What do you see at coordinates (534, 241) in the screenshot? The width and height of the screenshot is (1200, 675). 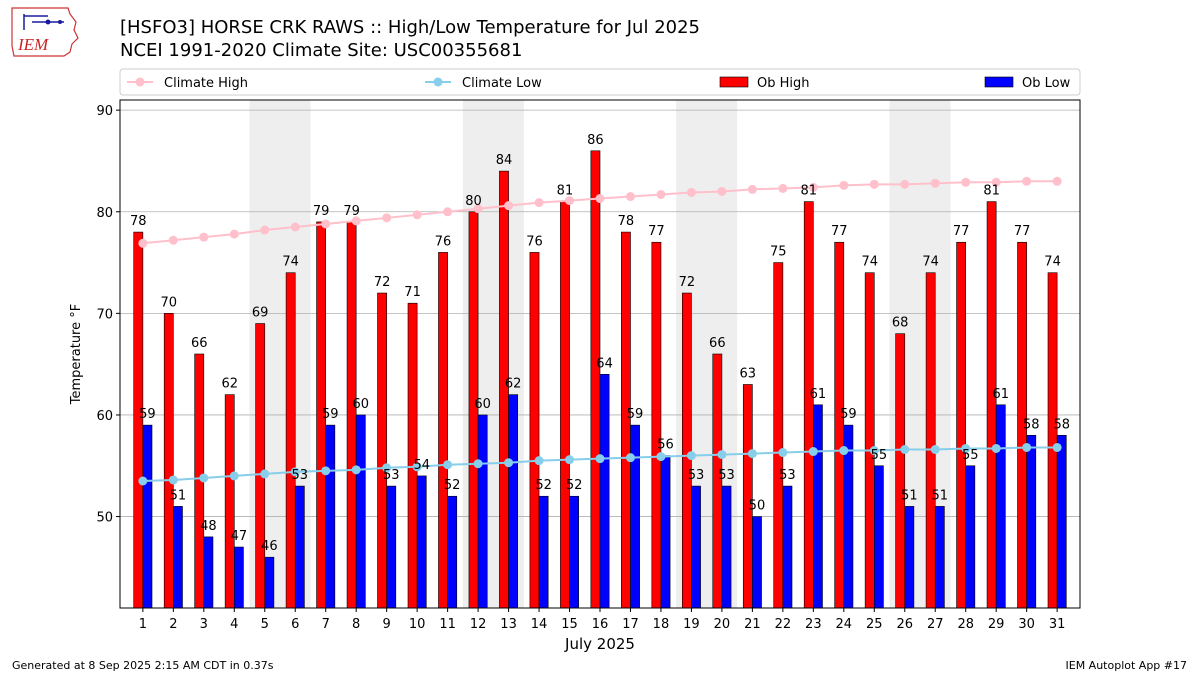 I see `ob-high-label-14: 76` at bounding box center [534, 241].